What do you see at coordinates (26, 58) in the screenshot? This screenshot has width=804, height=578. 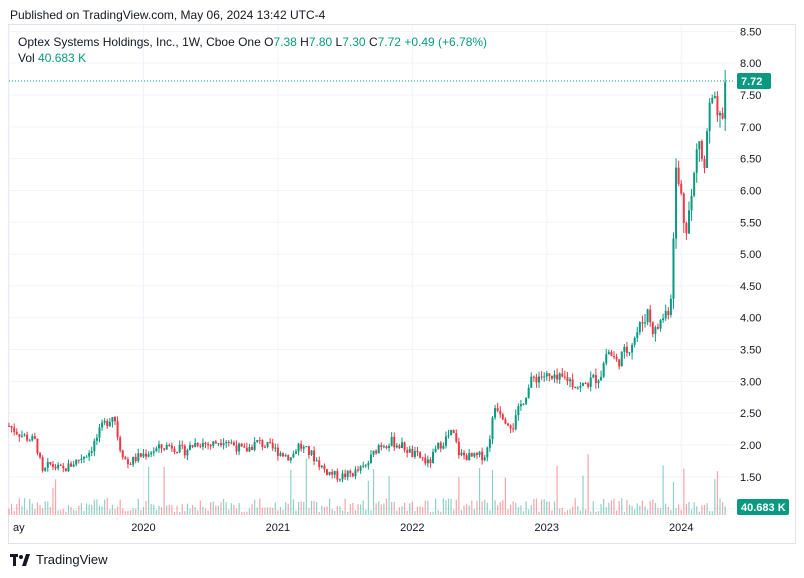 I see `volume-label: Vol` at bounding box center [26, 58].